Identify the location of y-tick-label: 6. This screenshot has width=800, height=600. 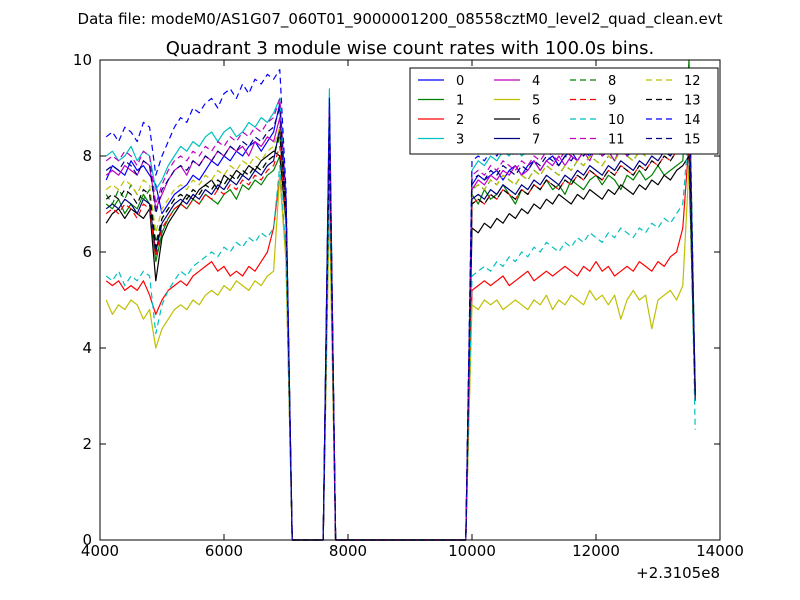
(87, 252).